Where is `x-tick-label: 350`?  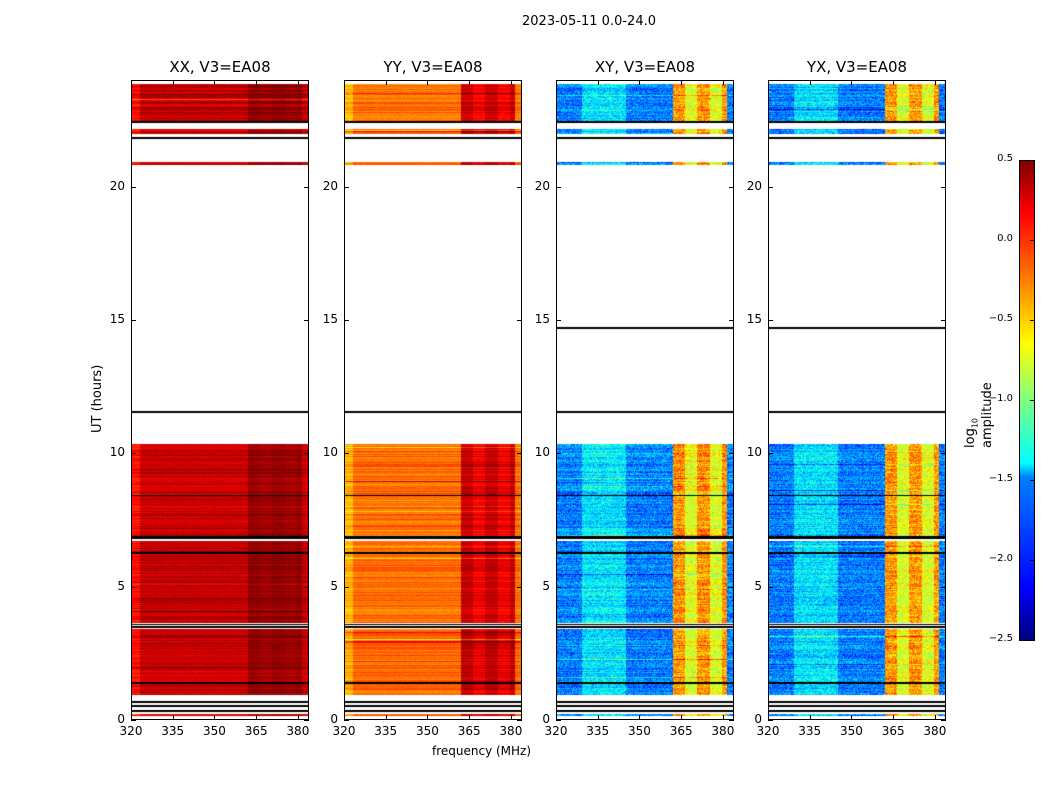
x-tick-label: 350 is located at coordinates (851, 731).